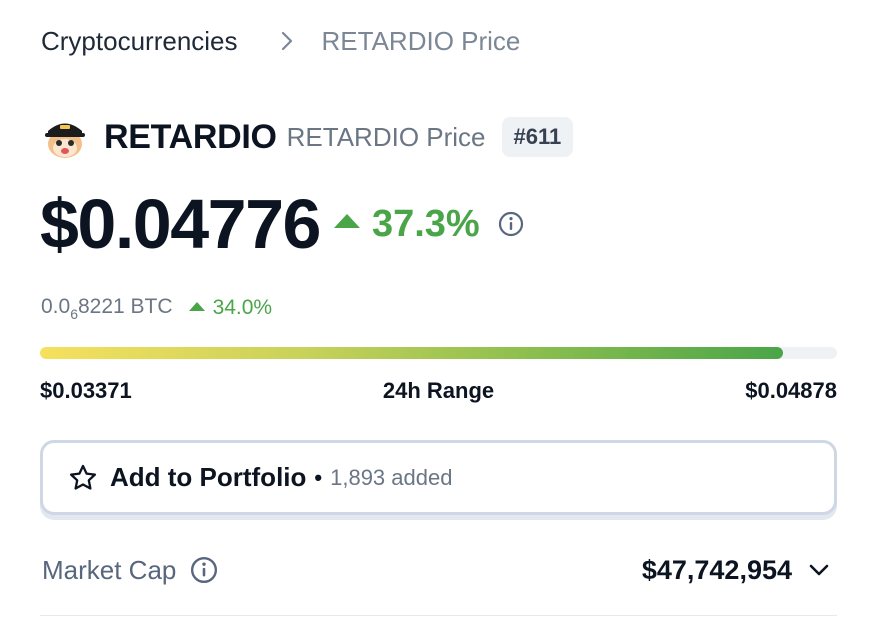 The image size is (878, 620). Describe the element at coordinates (386, 136) in the screenshot. I see `coin-subtitle: RETARDIO Price` at that location.